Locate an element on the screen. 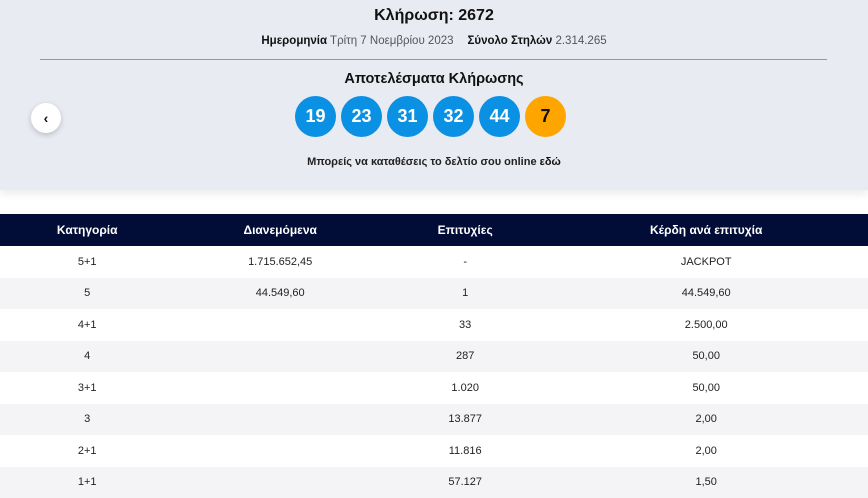 The width and height of the screenshot is (868, 498). table-cell: 33 is located at coordinates (465, 325).